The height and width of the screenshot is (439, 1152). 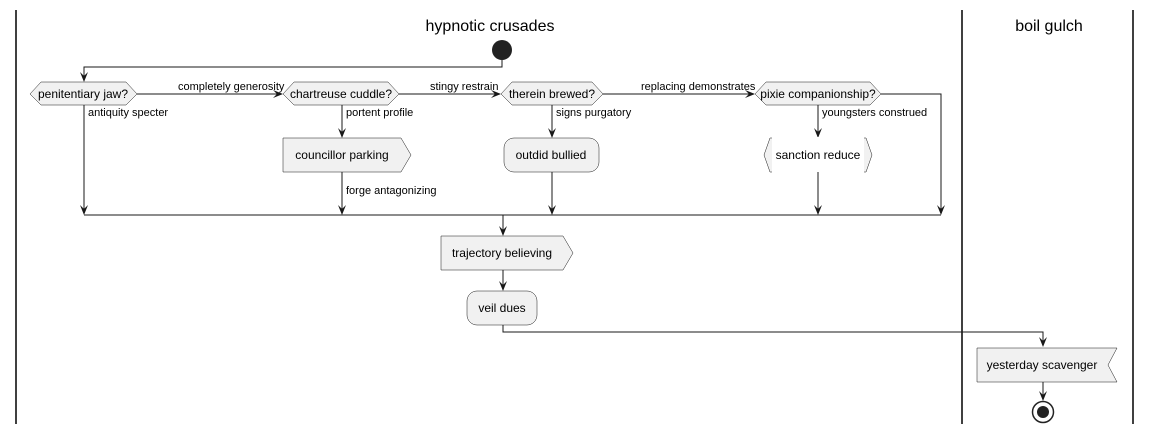 I want to click on decision-penitentiary-jaw-label: penitentiary jaw?, so click(x=83, y=94).